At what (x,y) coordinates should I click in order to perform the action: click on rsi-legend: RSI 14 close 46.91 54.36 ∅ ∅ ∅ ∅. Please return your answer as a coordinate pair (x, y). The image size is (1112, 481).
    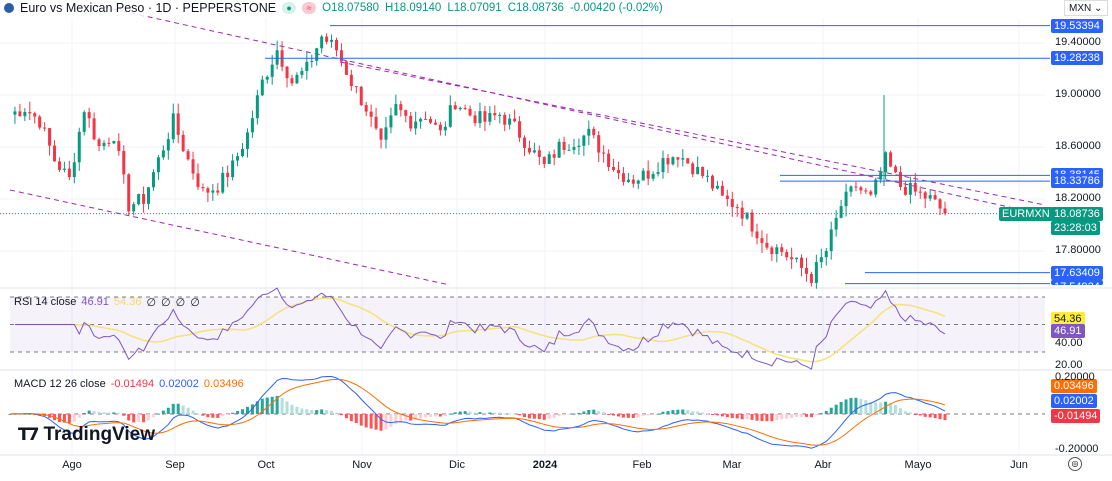
    Looking at the image, I should click on (107, 302).